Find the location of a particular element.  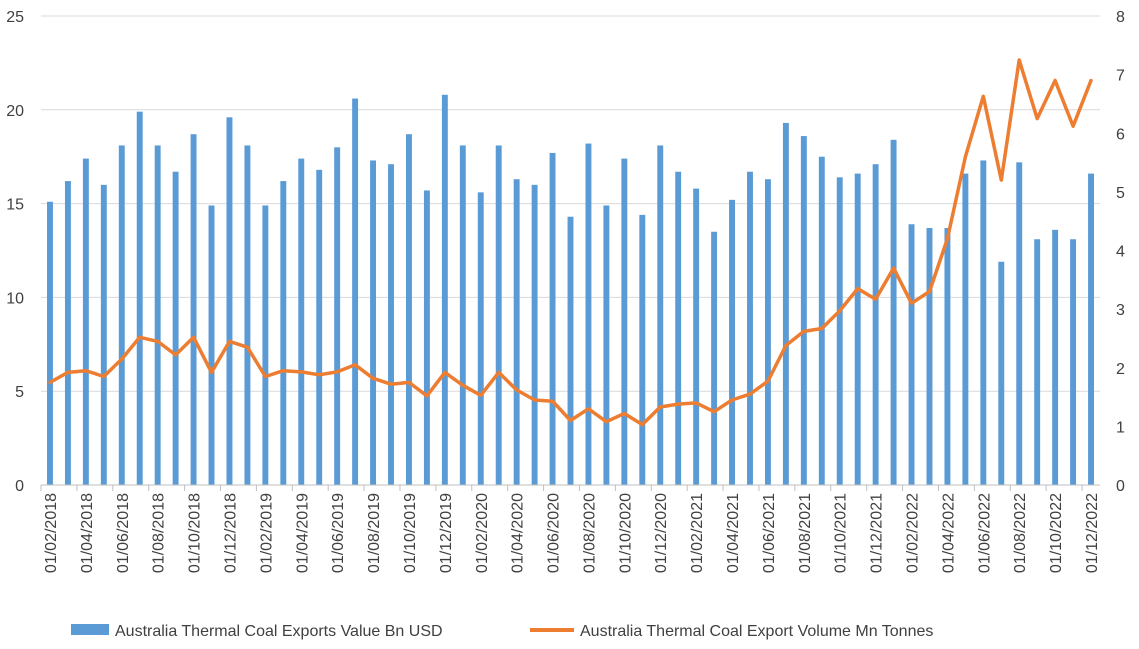

x-tick-label: 01/02/2018 is located at coordinates (51, 533).